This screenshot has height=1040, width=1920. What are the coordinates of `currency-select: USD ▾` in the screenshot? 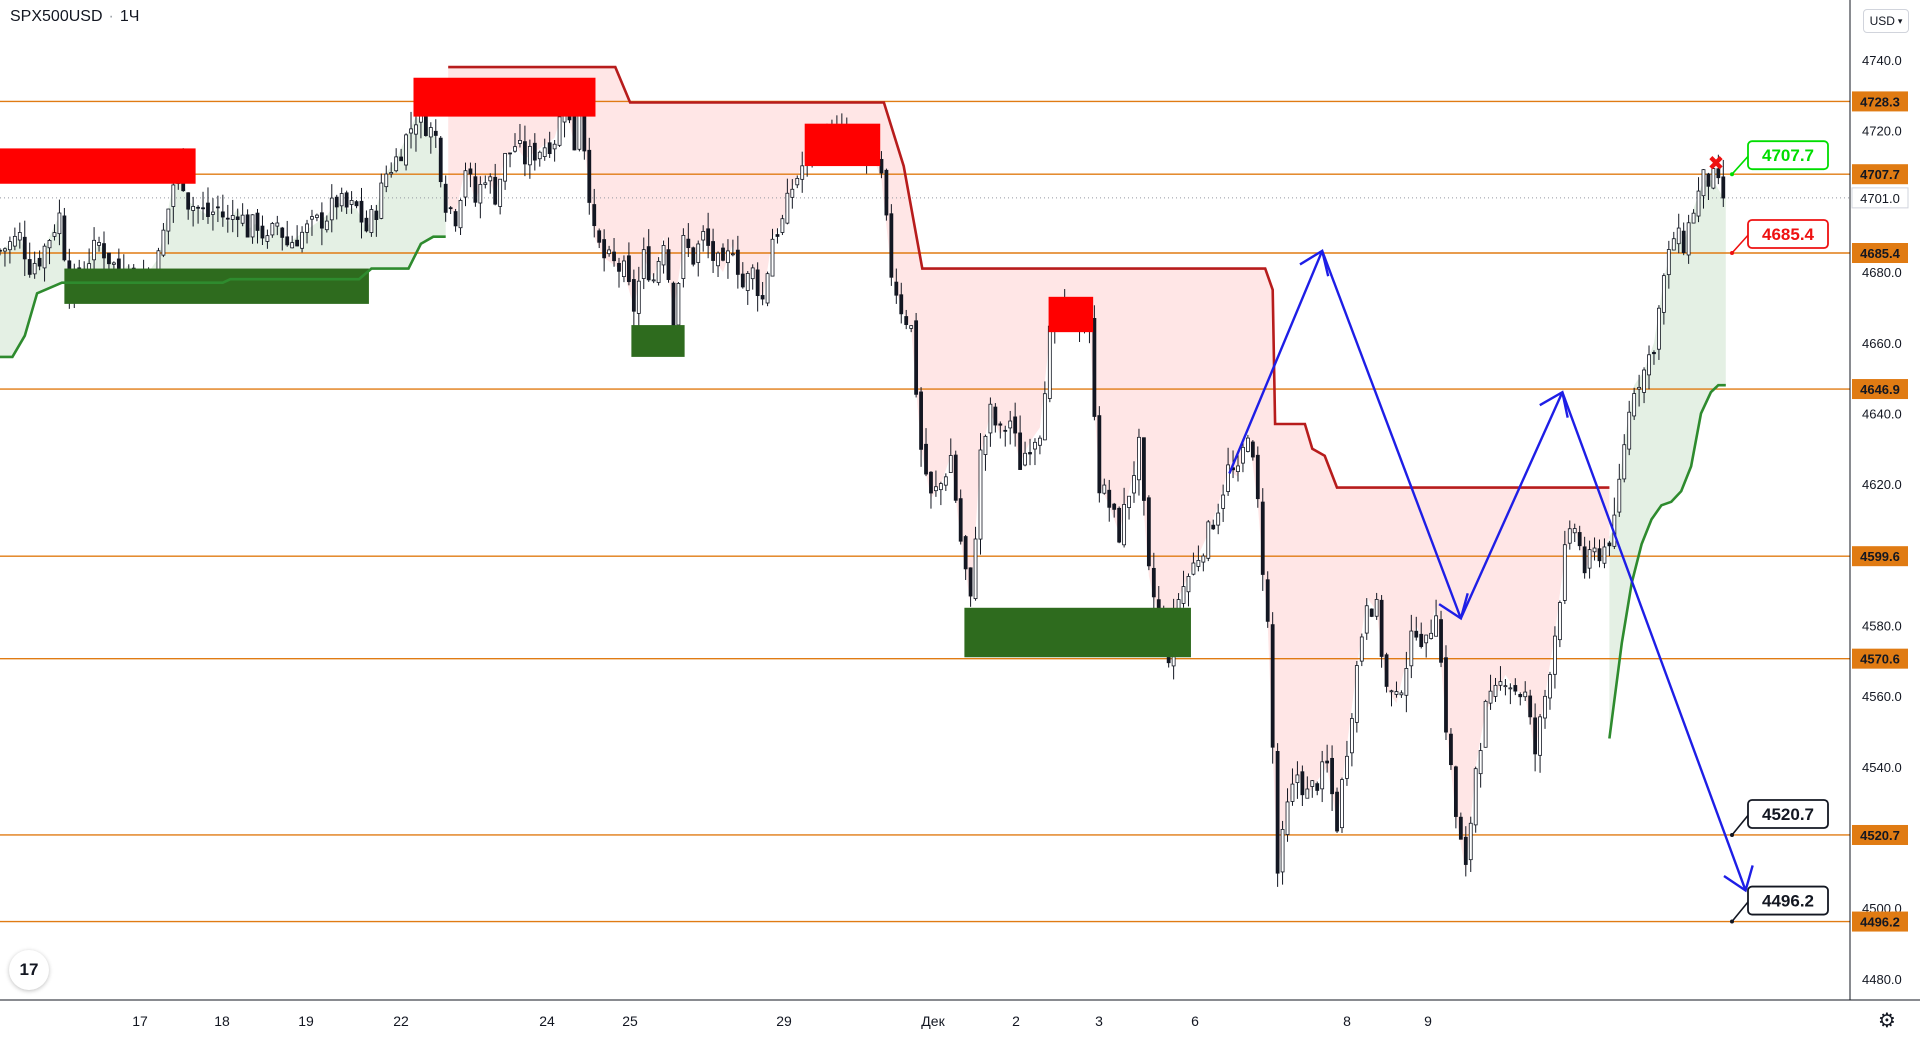 It's located at (1886, 21).